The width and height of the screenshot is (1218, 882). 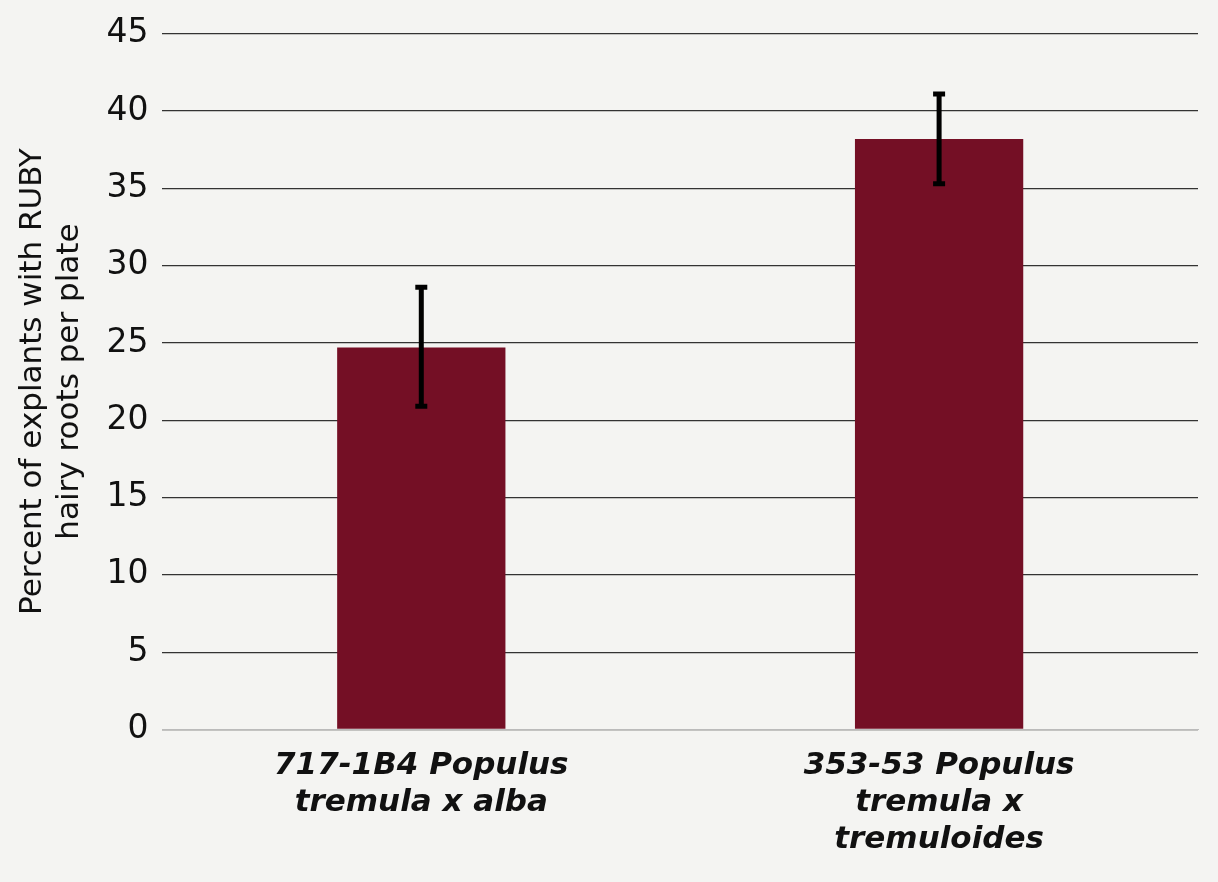 What do you see at coordinates (127, 185) in the screenshot?
I see `y-tick-label: 35` at bounding box center [127, 185].